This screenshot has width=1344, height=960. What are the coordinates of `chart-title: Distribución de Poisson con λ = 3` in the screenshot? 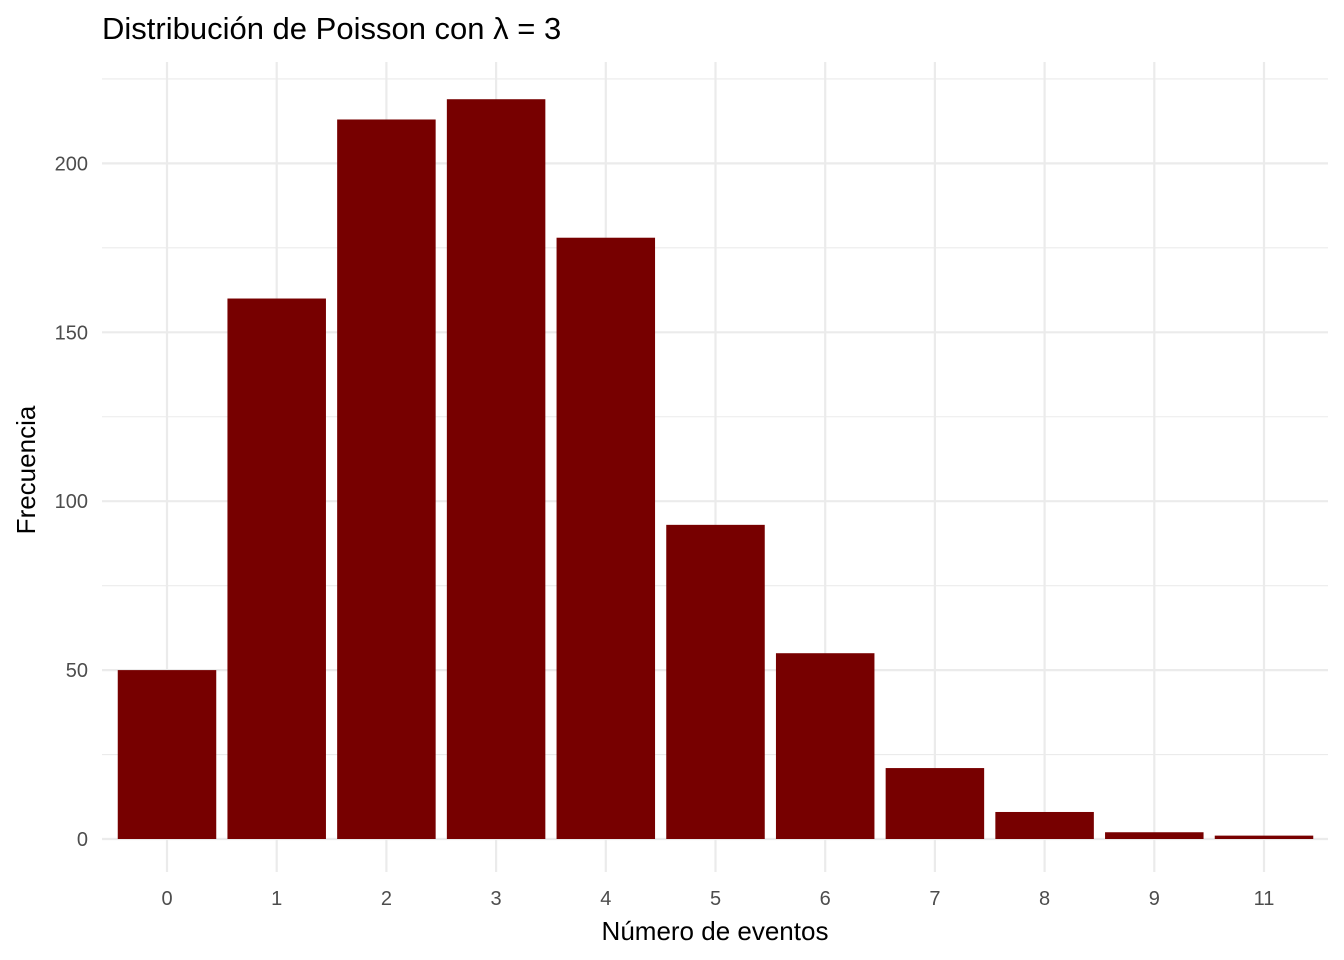 It's located at (331, 28).